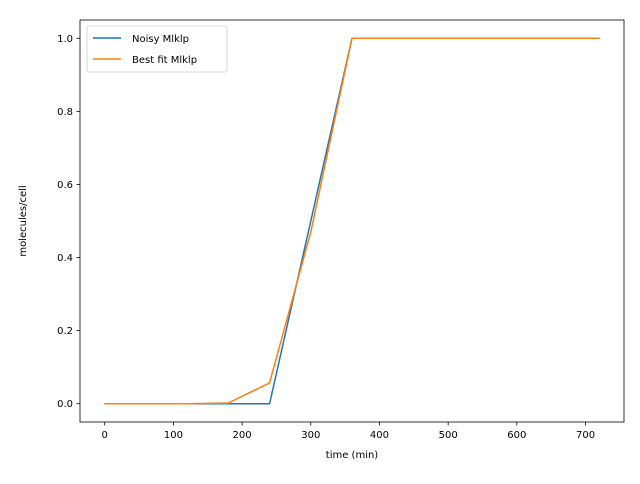 The height and width of the screenshot is (484, 640). Describe the element at coordinates (310, 435) in the screenshot. I see `x-tick-label: 300` at that location.